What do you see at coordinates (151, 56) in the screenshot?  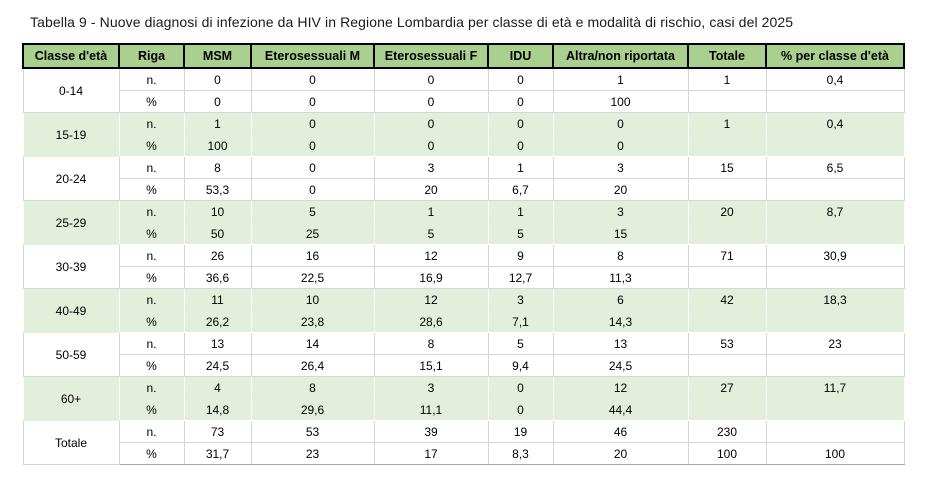 I see `column-header: Riga` at bounding box center [151, 56].